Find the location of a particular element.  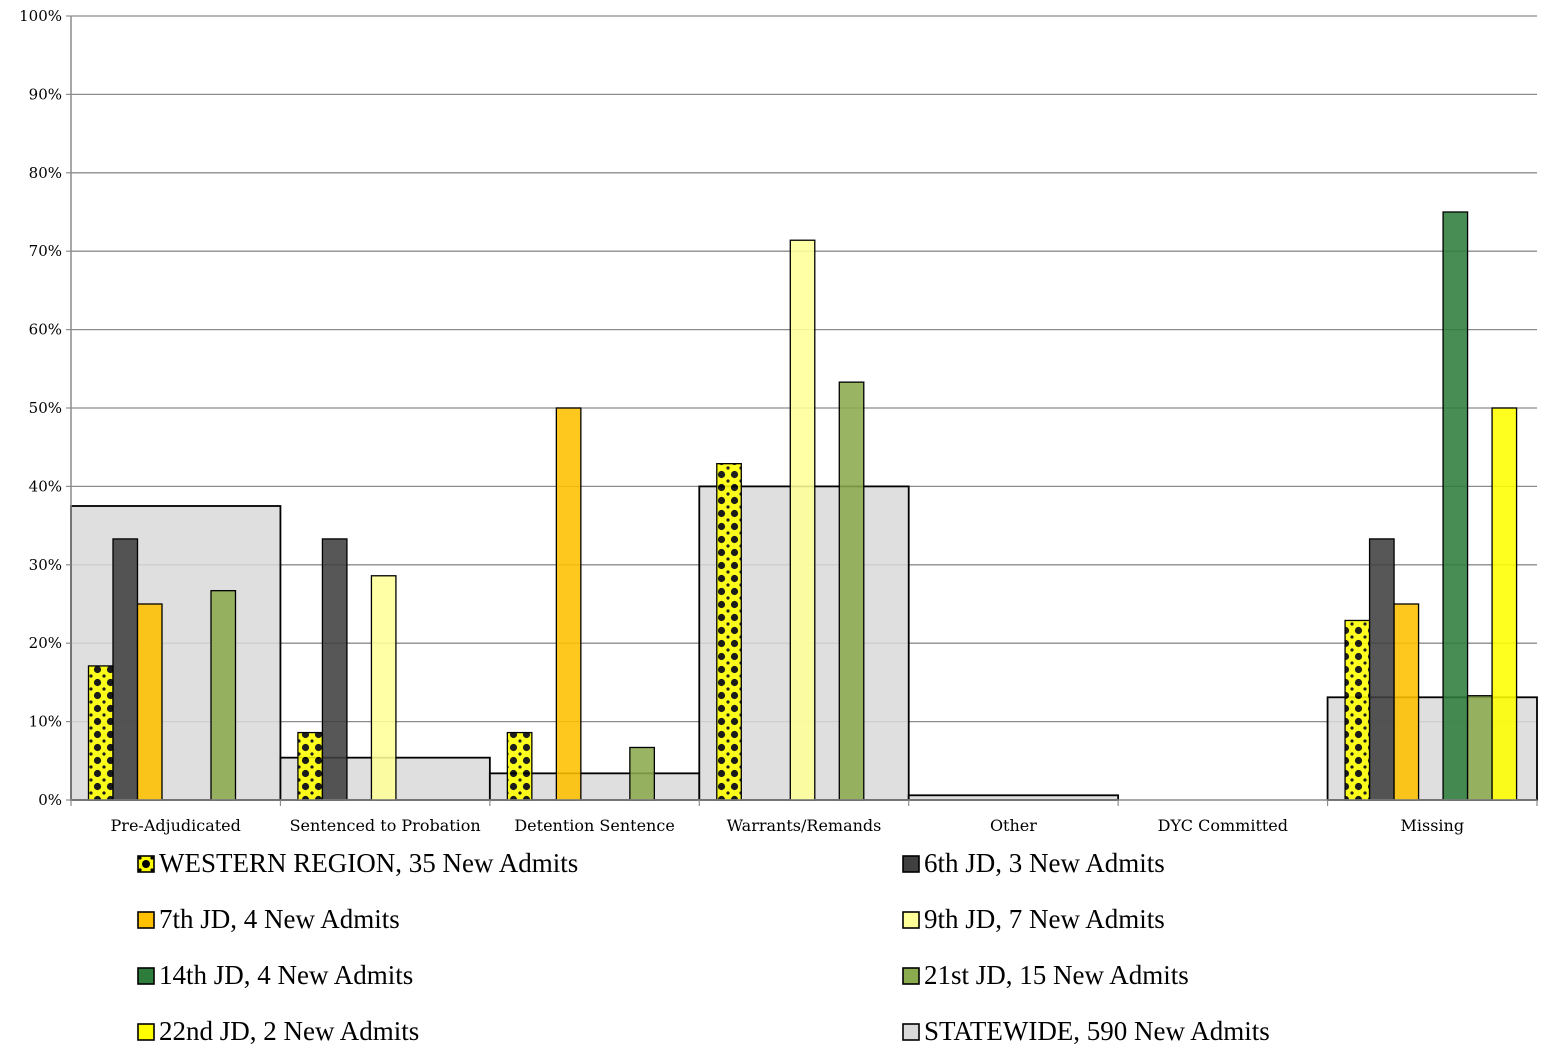

x-tick-label: DYC Committed is located at coordinates (1223, 825).